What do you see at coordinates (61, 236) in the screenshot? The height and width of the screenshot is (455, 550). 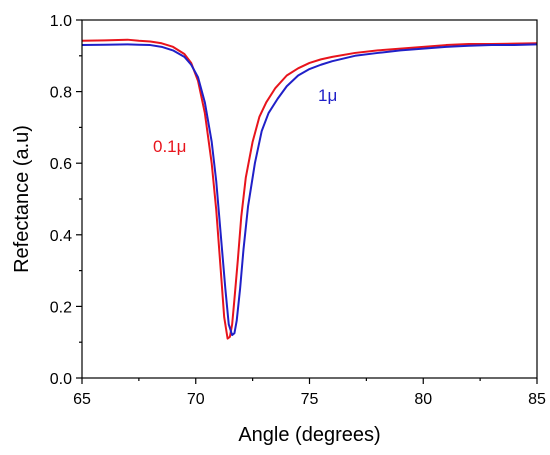 I see `y-tick-label-0.4: 0.4` at bounding box center [61, 236].